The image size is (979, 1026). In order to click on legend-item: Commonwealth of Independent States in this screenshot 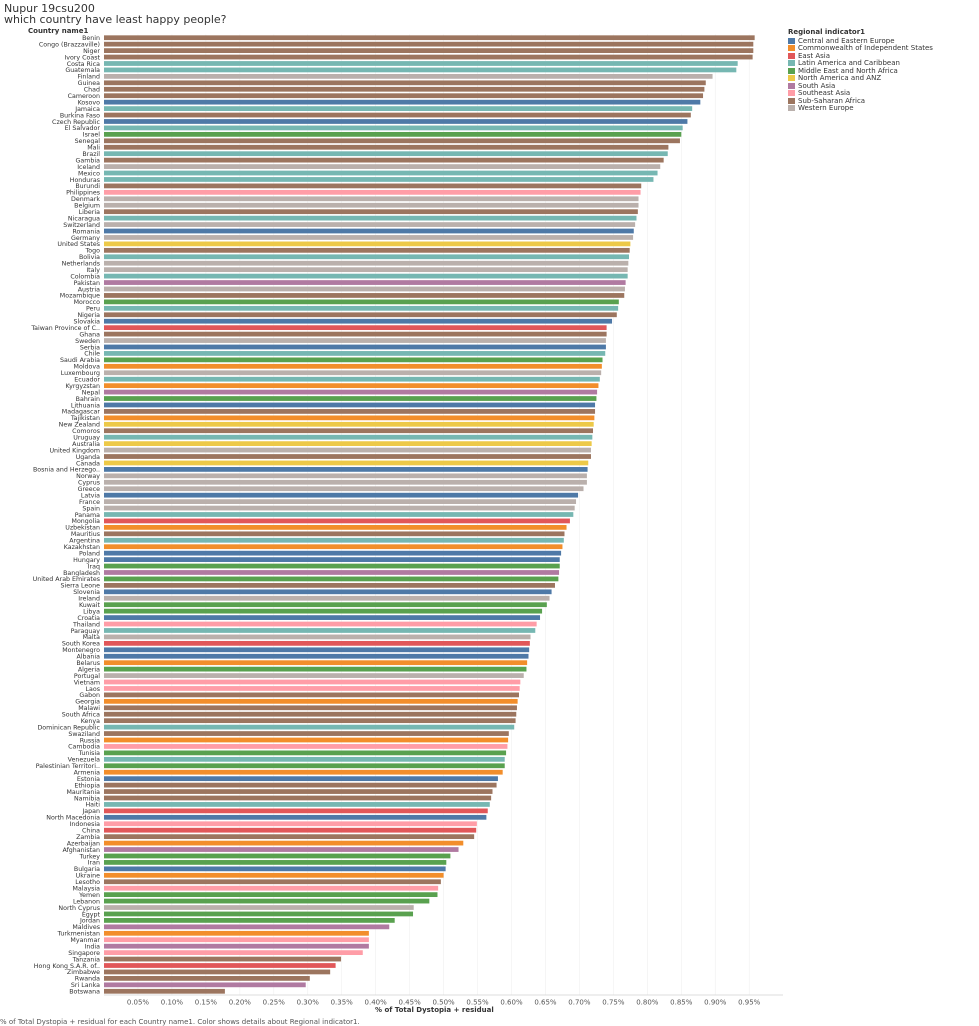, I will do `click(860, 48)`.